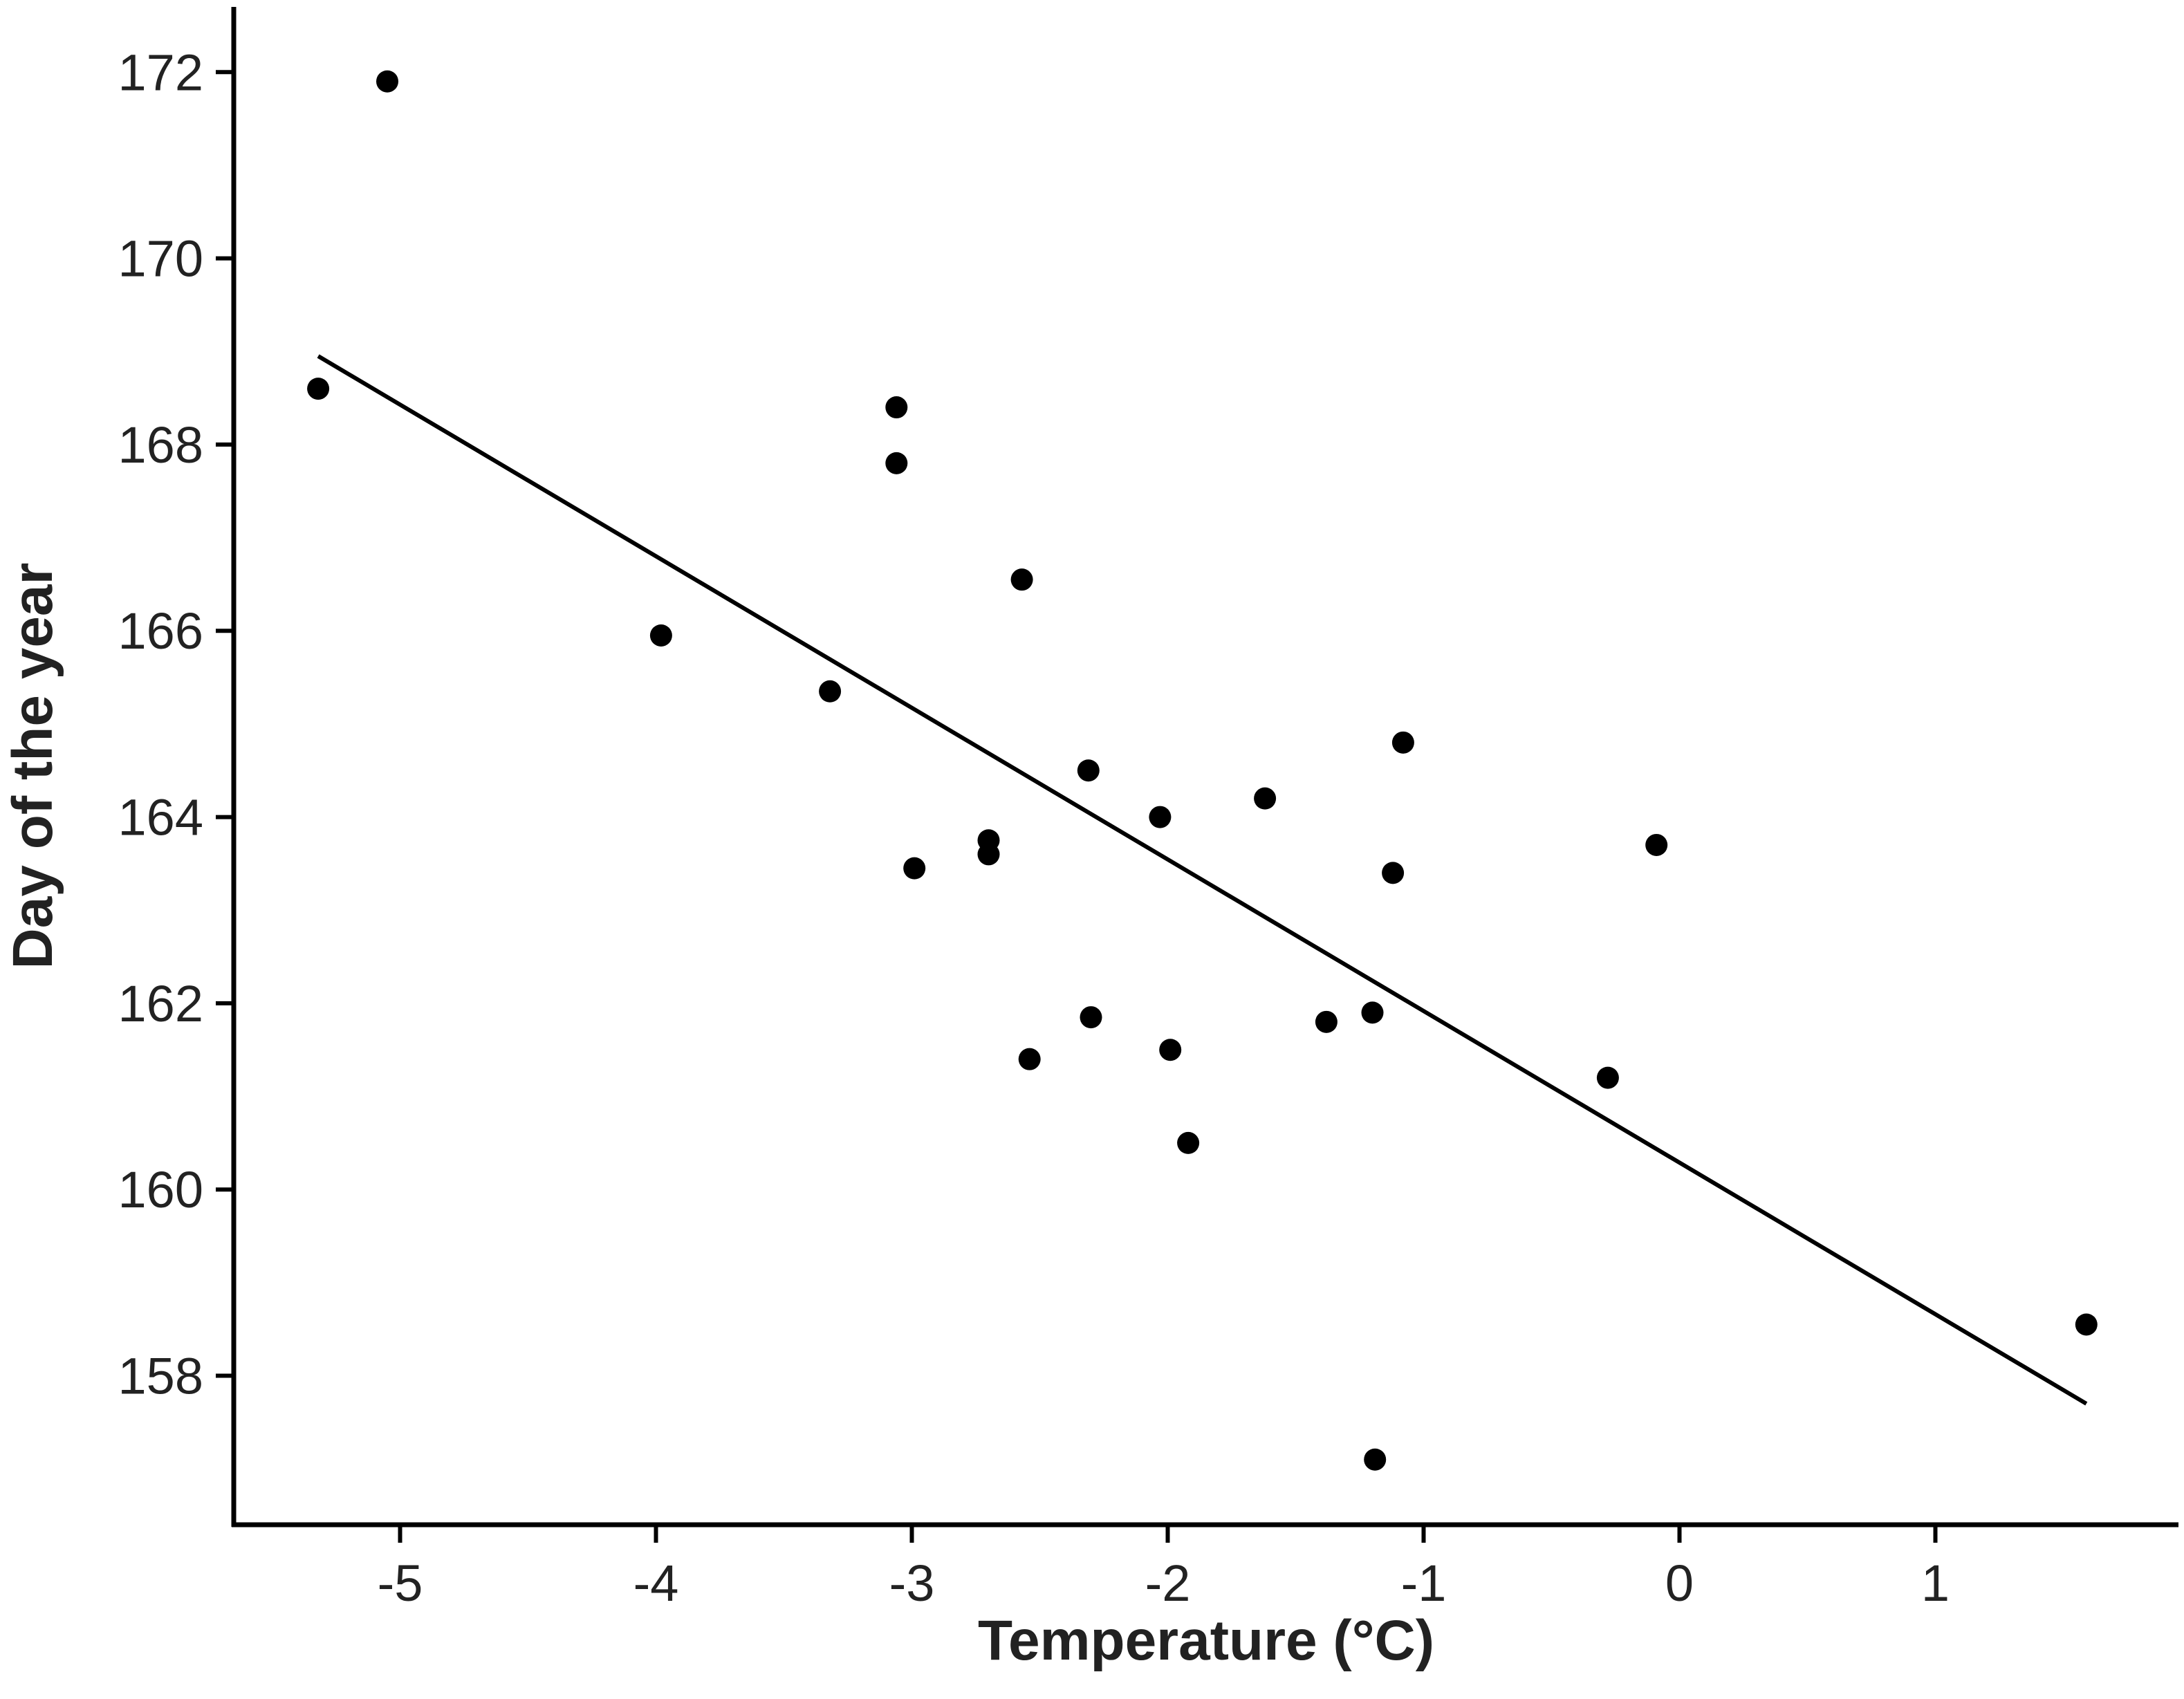 The image size is (2184, 1699). Describe the element at coordinates (1424, 1583) in the screenshot. I see `x-tick-label: -1` at that location.